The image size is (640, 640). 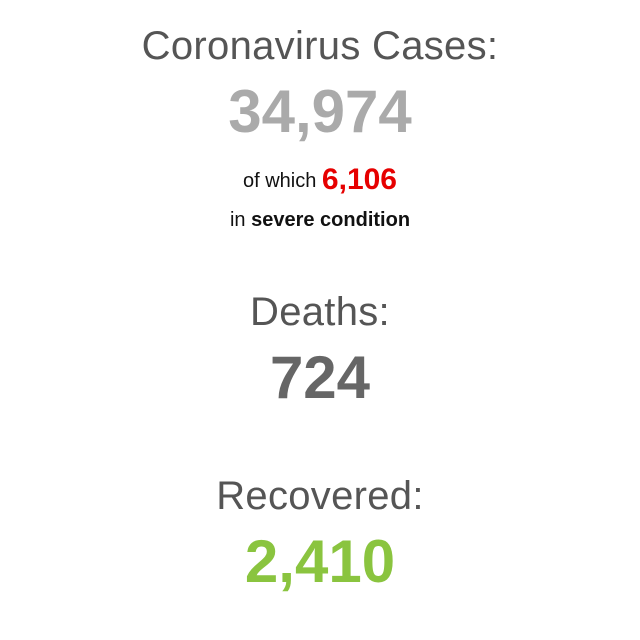 I want to click on severe-condition-line: in severe condition, so click(x=320, y=220).